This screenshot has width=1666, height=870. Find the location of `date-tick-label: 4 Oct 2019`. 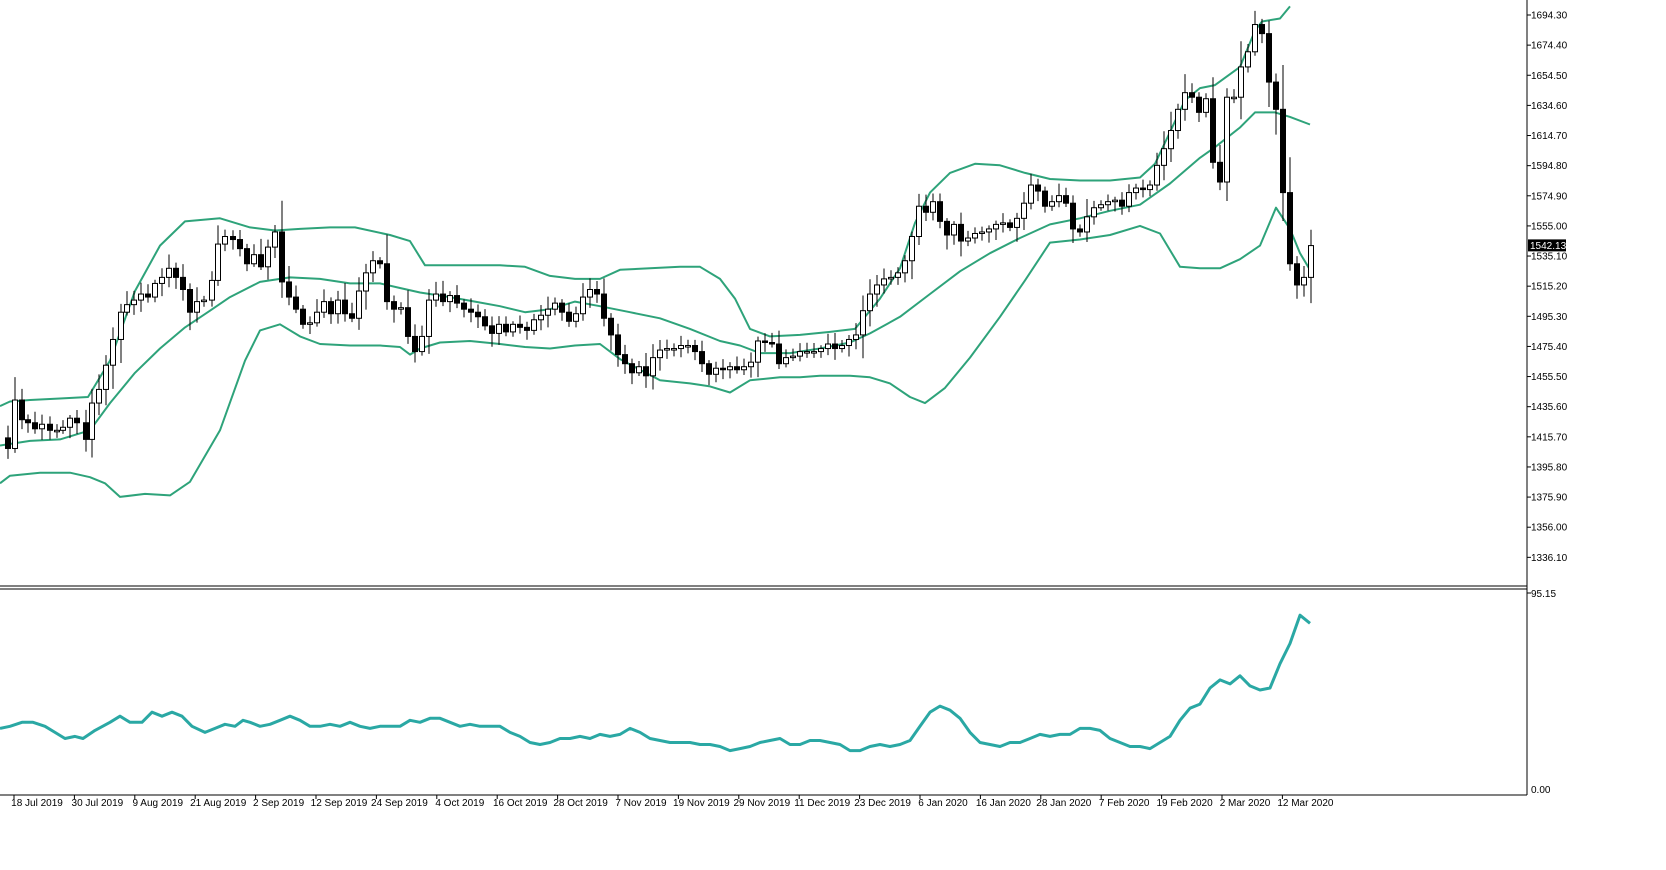

date-tick-label: 4 Oct 2019 is located at coordinates (459, 803).